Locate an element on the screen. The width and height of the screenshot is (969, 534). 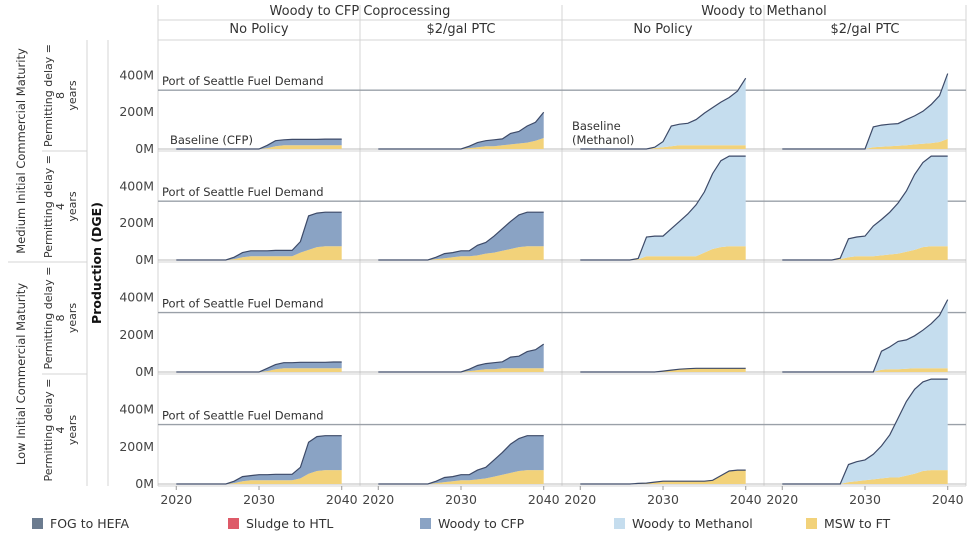
legend-label: Woody to CFP is located at coordinates (481, 523).